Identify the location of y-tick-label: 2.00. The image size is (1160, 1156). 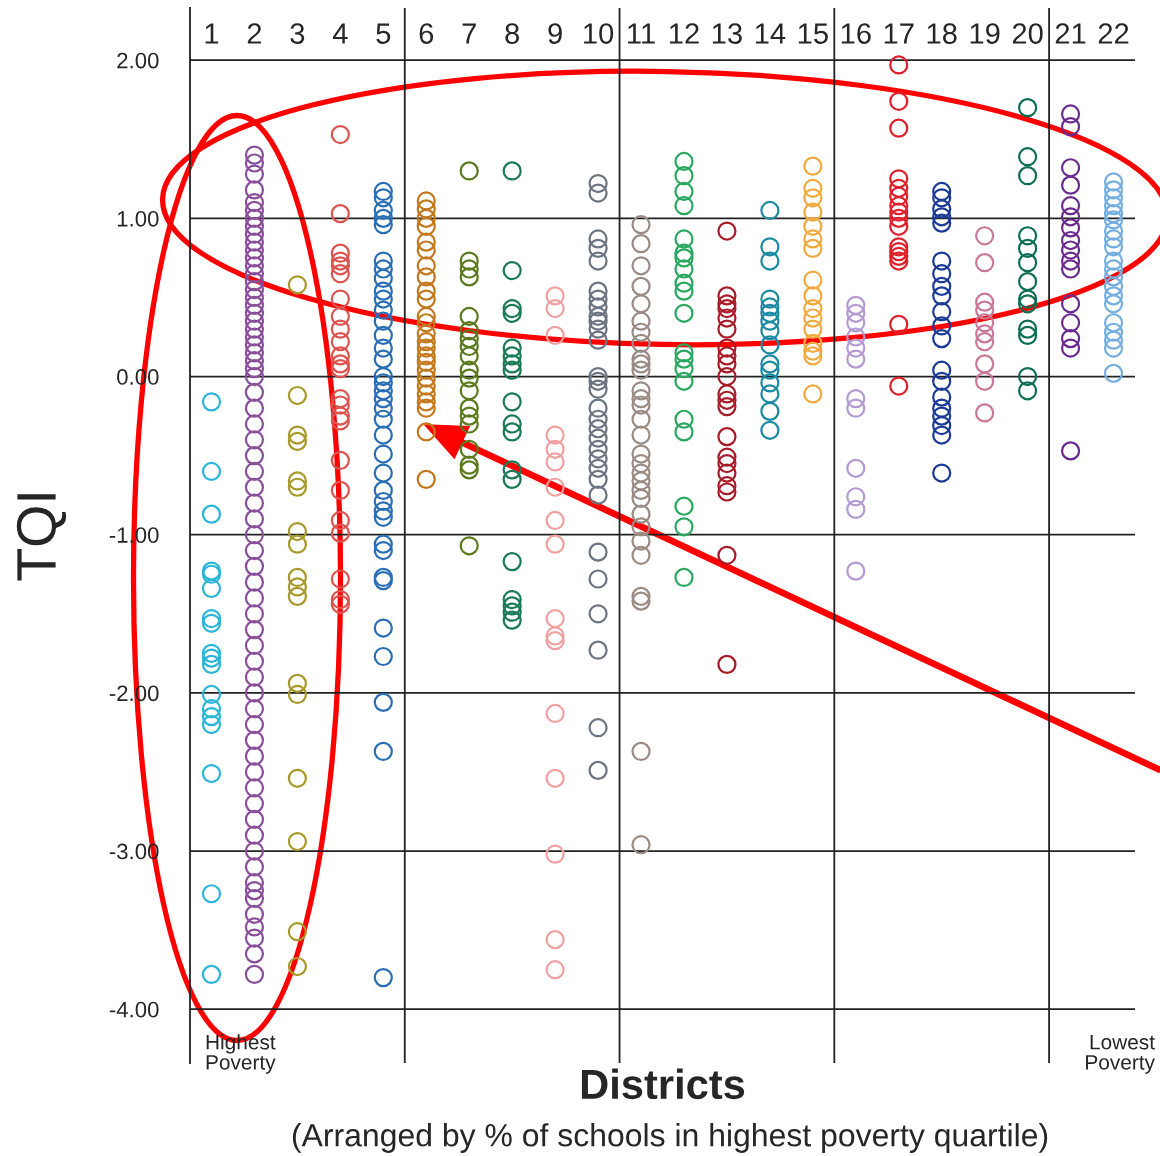
(138, 60).